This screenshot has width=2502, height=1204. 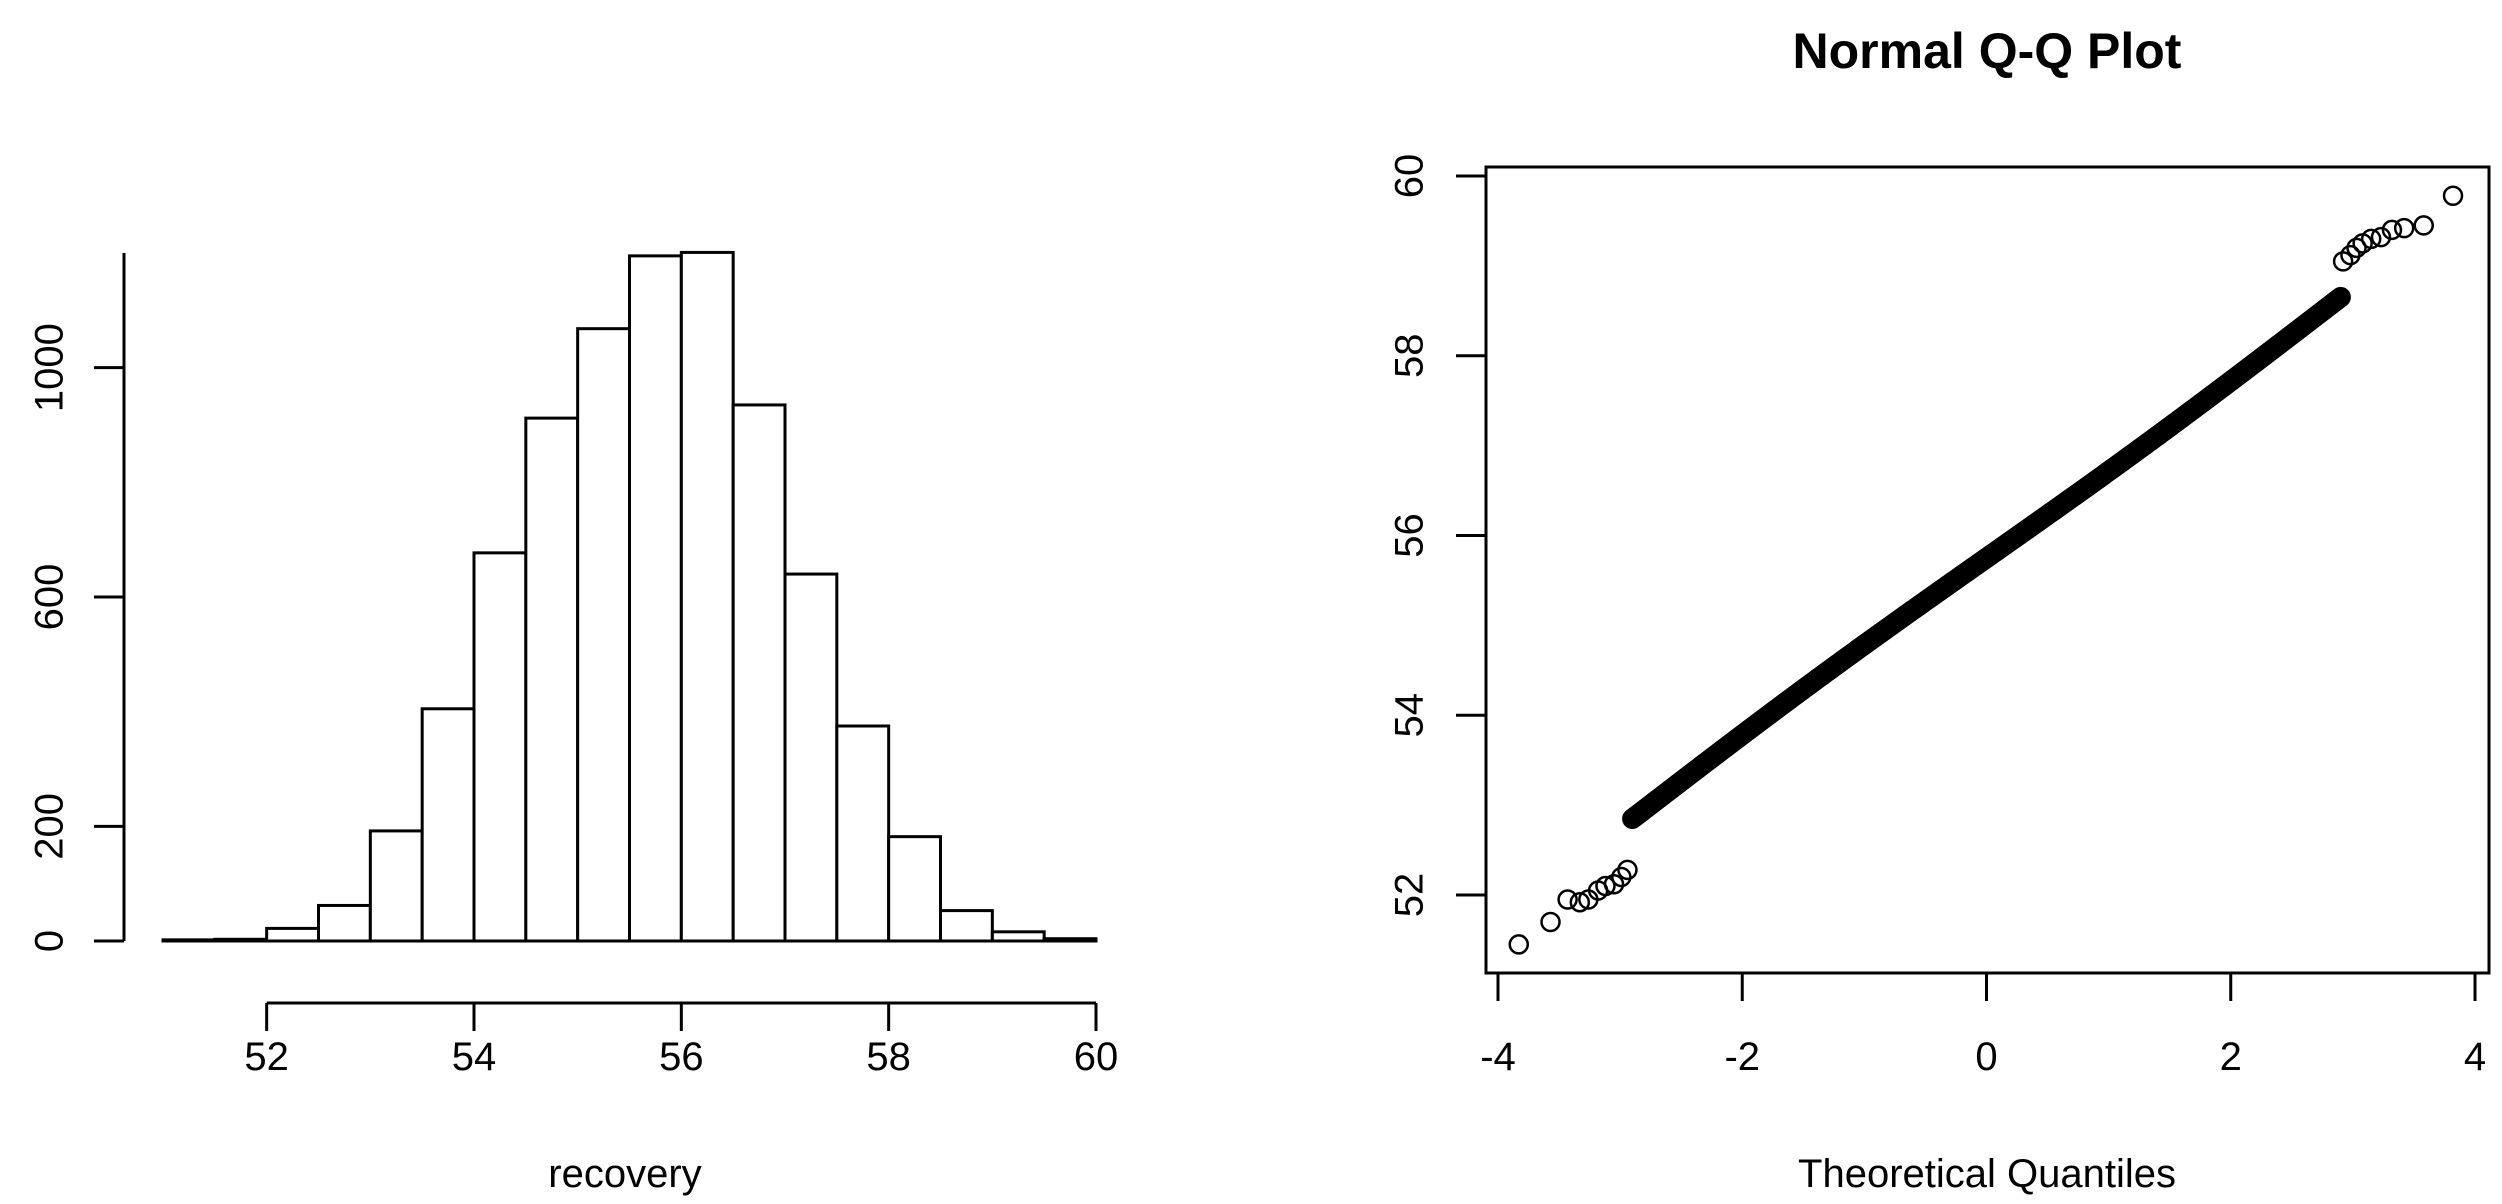 What do you see at coordinates (1410, 356) in the screenshot?
I see `qq-y-tick-label: 58` at bounding box center [1410, 356].